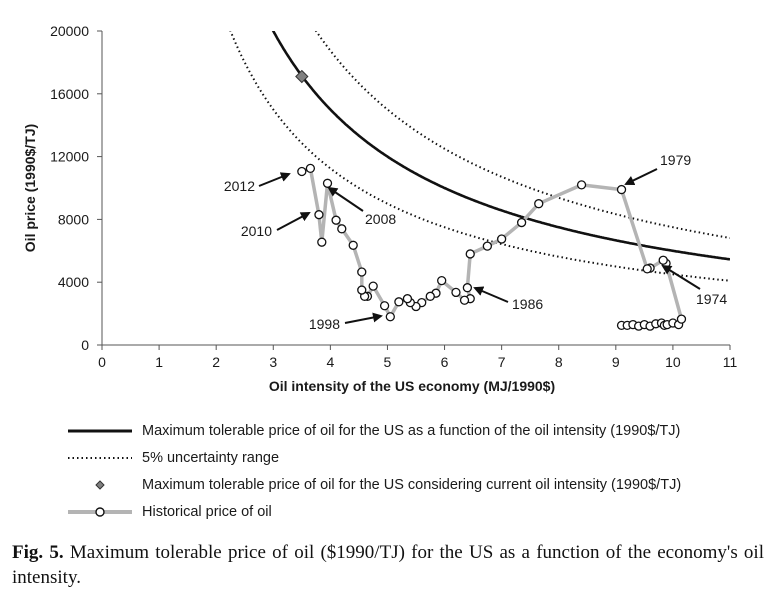 The height and width of the screenshot is (598, 776). What do you see at coordinates (445, 362) in the screenshot?
I see `x-tick-label: 6` at bounding box center [445, 362].